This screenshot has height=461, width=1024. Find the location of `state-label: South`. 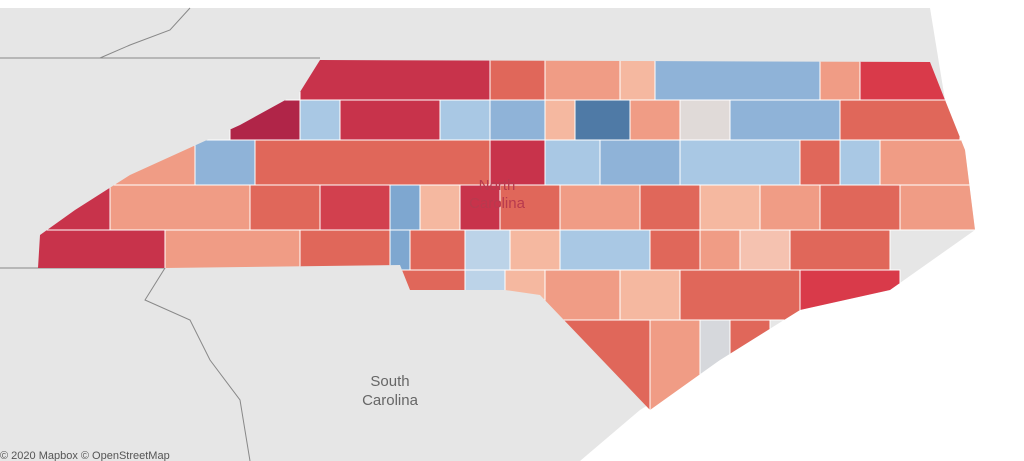

state-label: South is located at coordinates (389, 381).